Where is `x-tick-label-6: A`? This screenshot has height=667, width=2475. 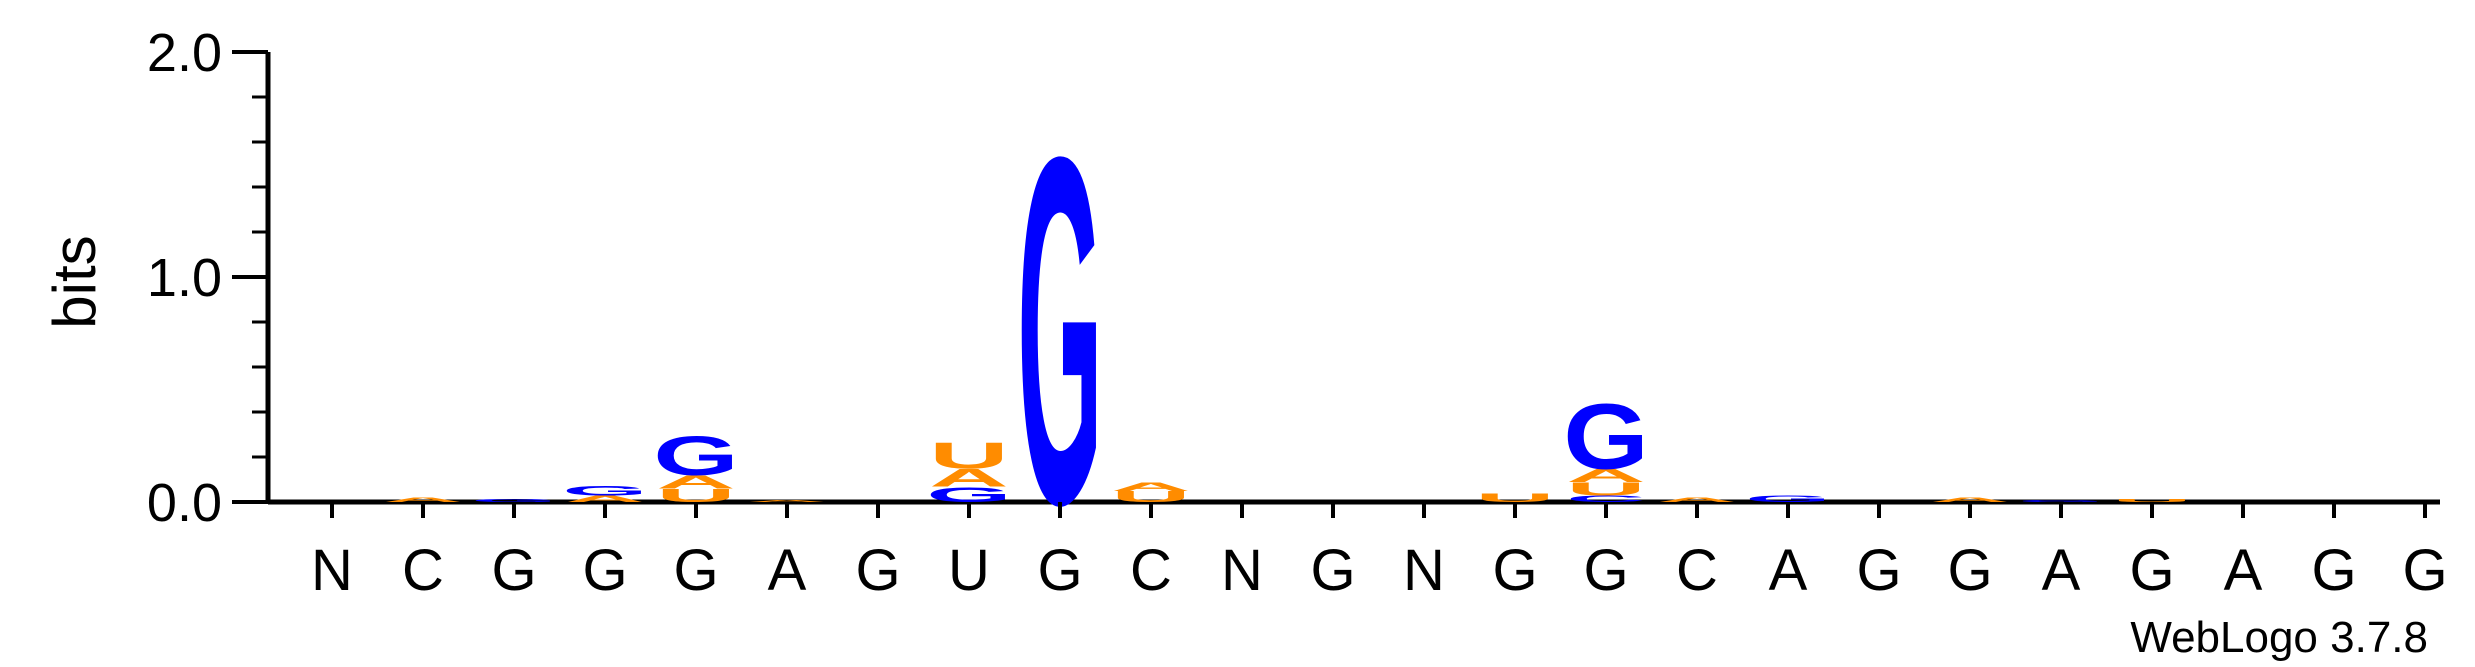 x-tick-label-6: A is located at coordinates (787, 570).